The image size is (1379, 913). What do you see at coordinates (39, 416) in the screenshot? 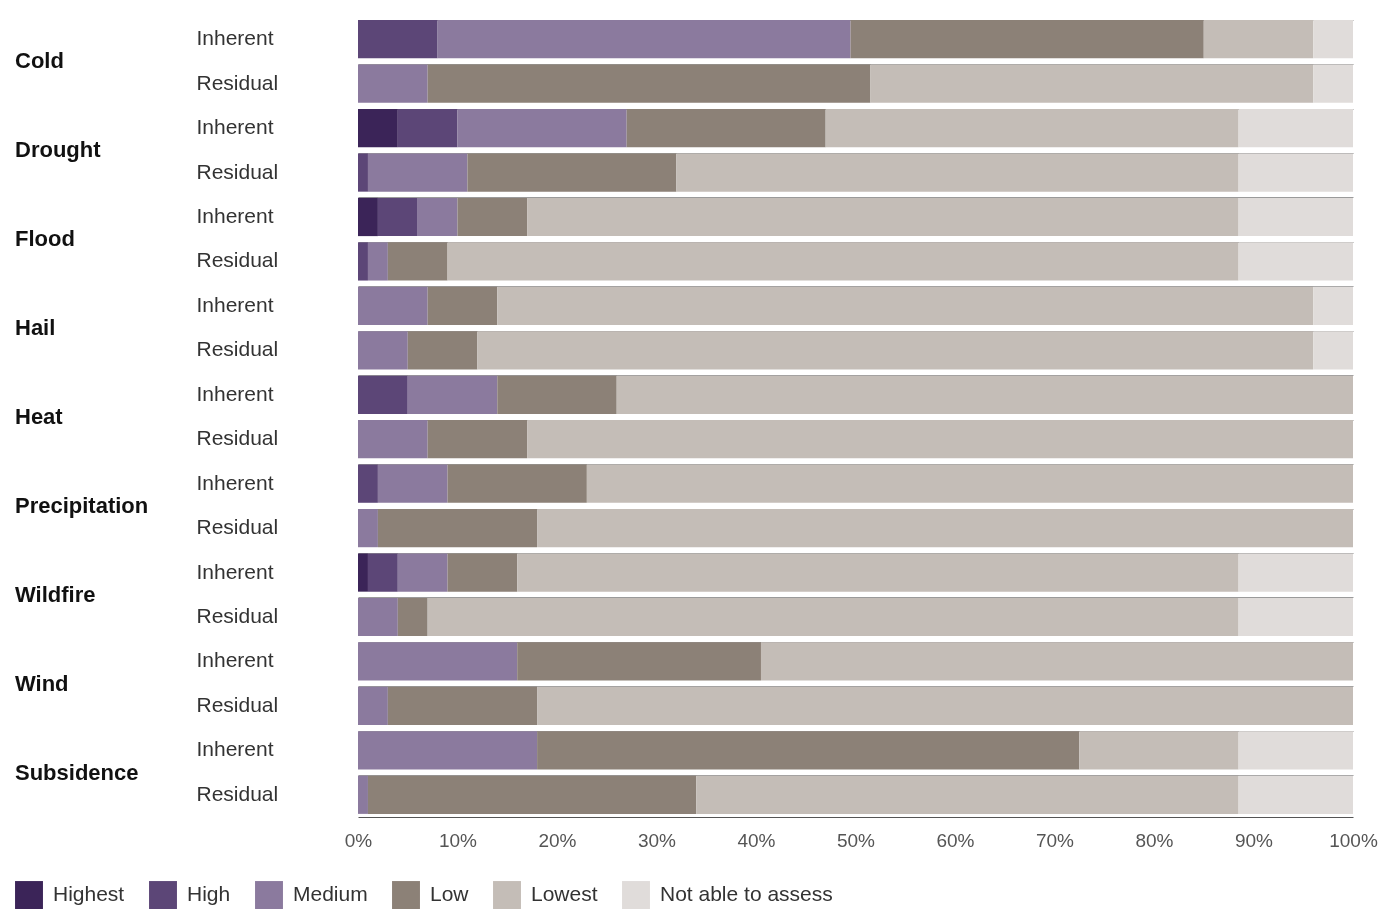
I see `text: Heat` at bounding box center [39, 416].